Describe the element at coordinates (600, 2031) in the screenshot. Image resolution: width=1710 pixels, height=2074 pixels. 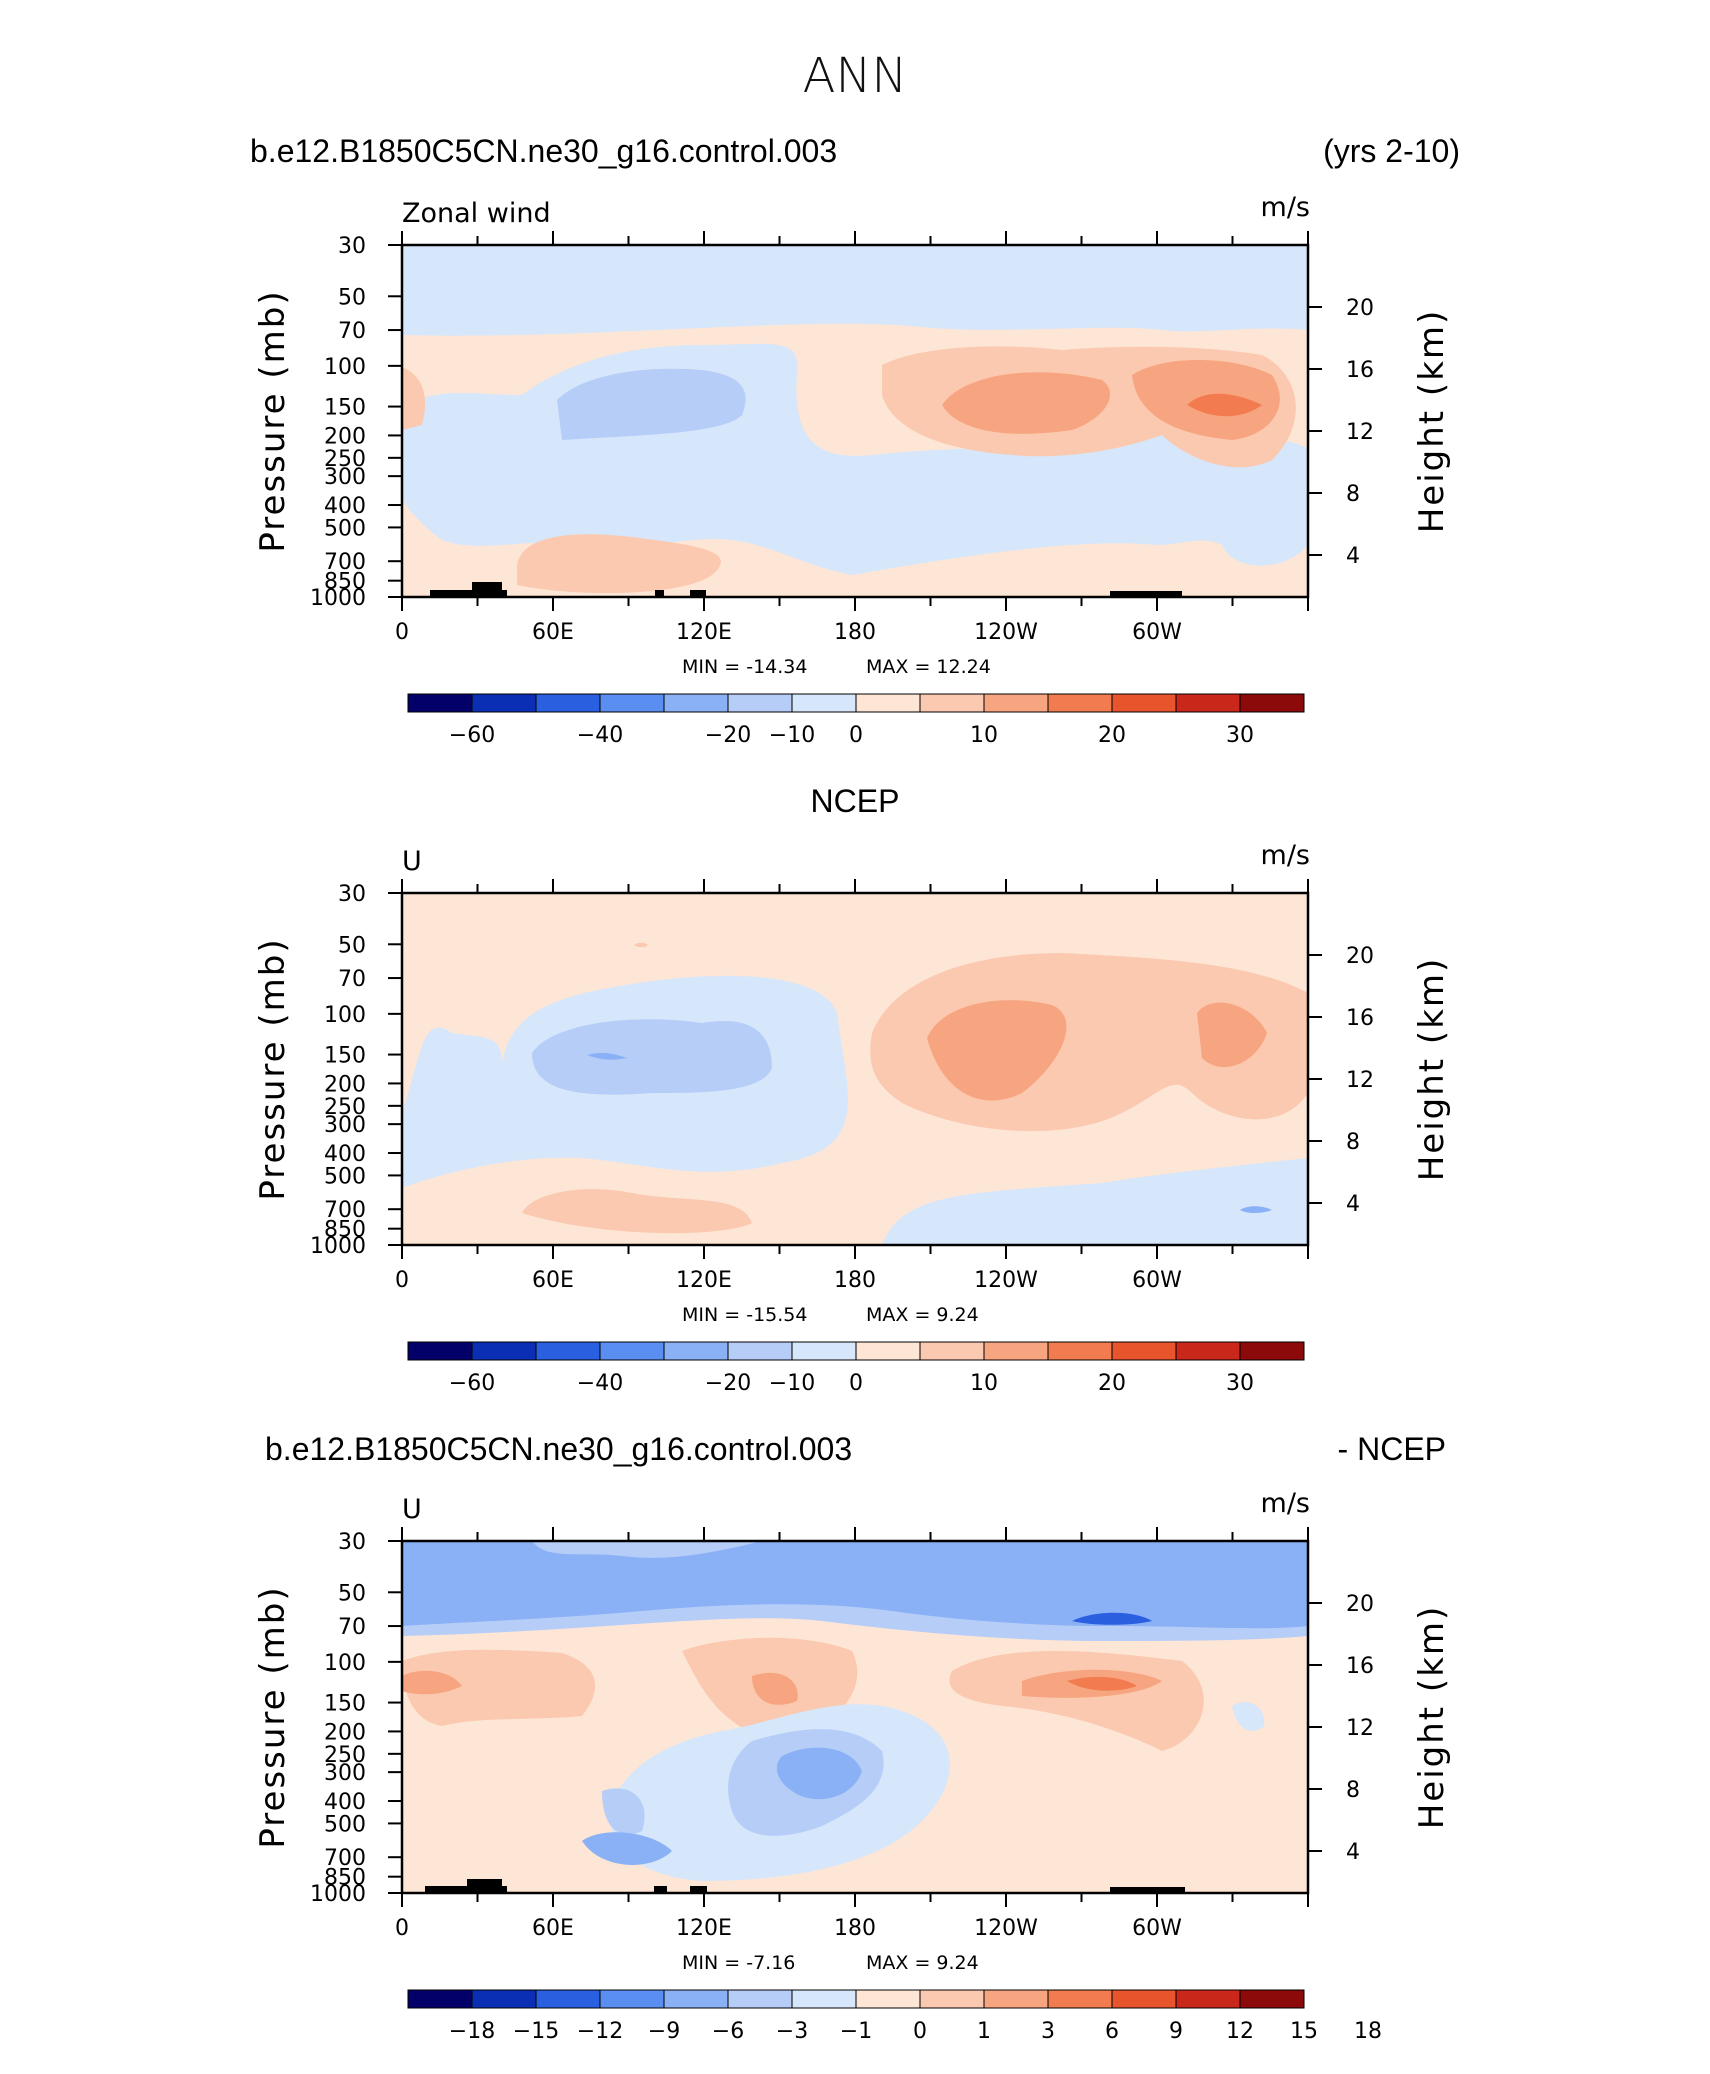
I see `colorbar-label: −12` at that location.